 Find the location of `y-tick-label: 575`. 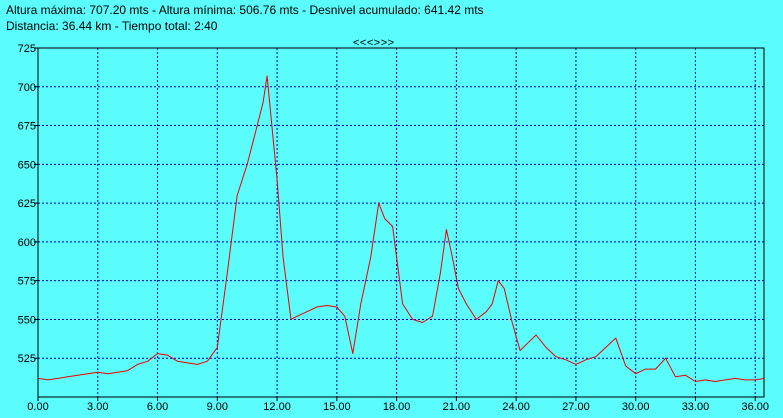

y-tick-label: 575 is located at coordinates (27, 282).